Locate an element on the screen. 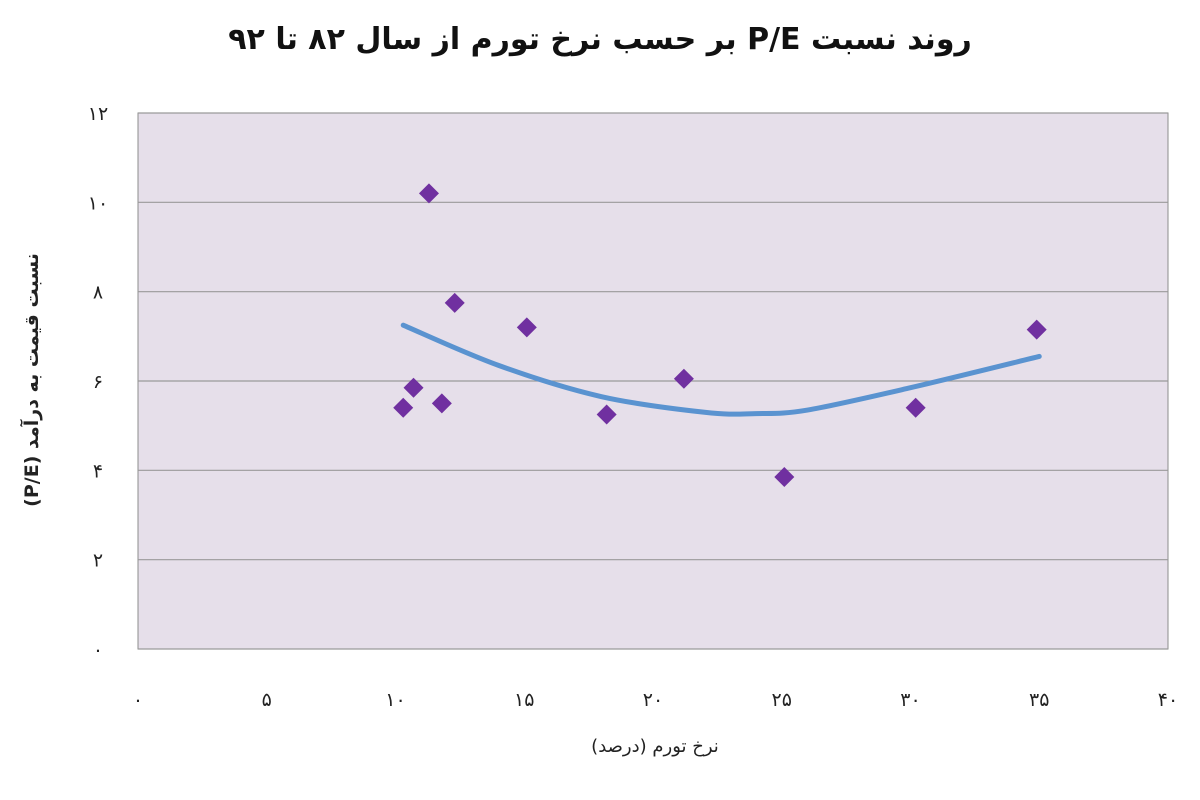 This screenshot has height=800, width=1200. y-axis-ticks: ۰ ۲ ۴ ۶ ۸ ۱۰ ۱۲ is located at coordinates (98, 382).